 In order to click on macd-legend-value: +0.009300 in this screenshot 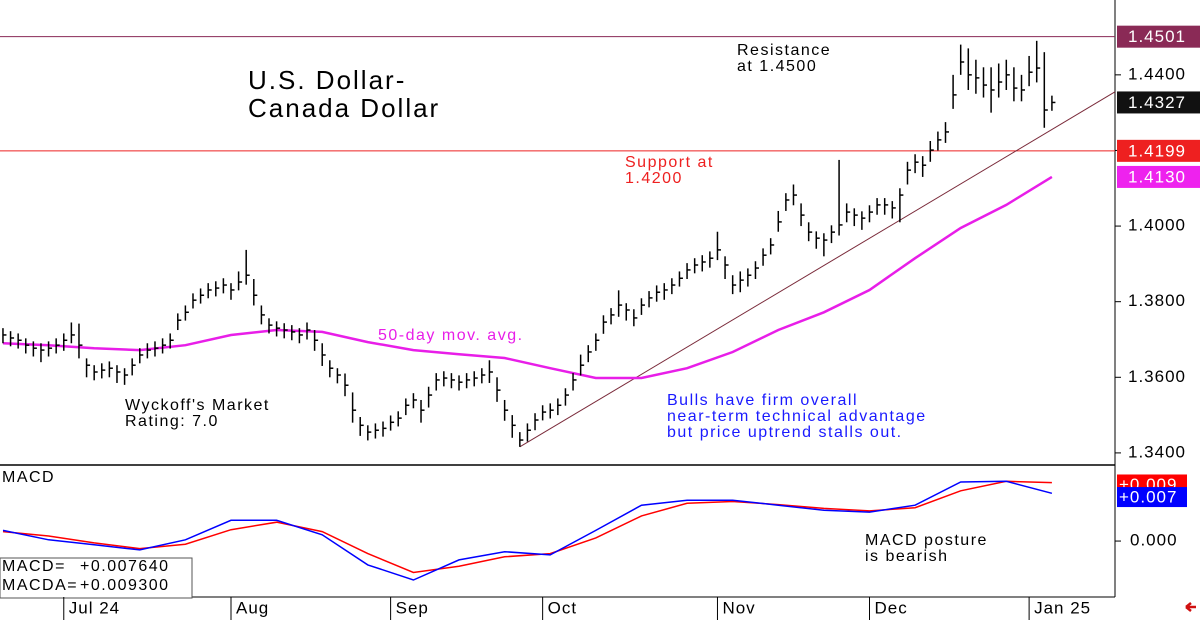, I will do `click(125, 585)`.